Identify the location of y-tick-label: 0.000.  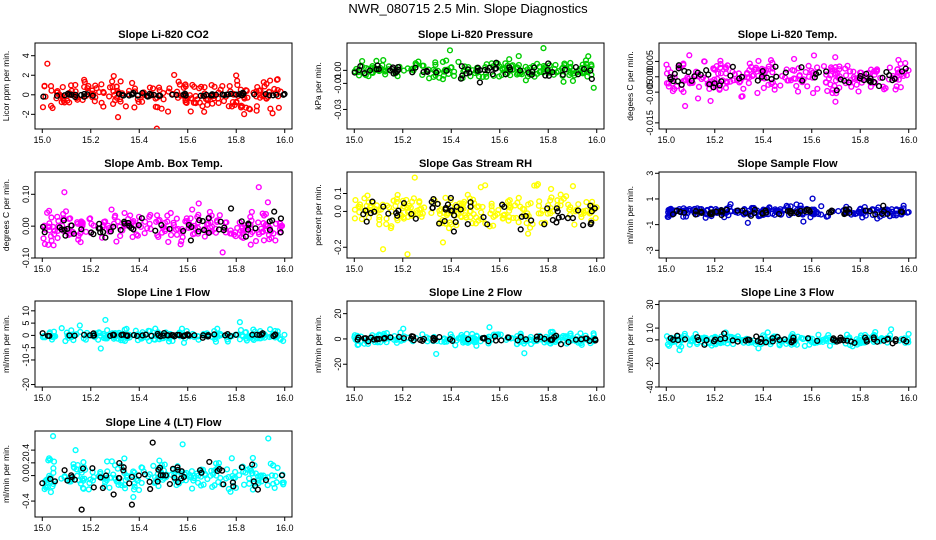
(650, 77).